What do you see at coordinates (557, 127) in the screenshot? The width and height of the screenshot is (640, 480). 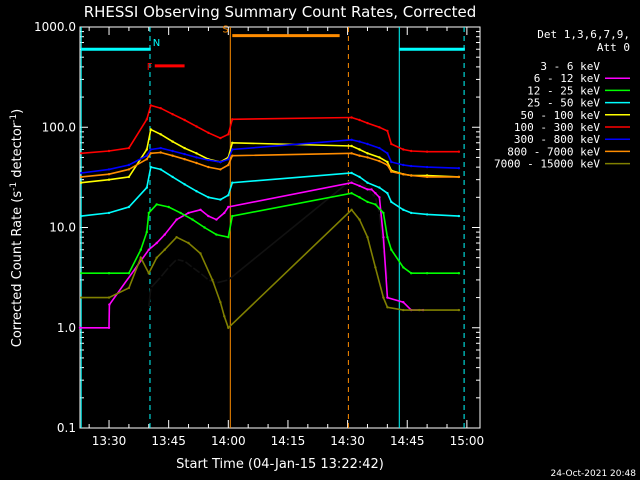 I see `legend-label: 100 - 300 keV` at bounding box center [557, 127].